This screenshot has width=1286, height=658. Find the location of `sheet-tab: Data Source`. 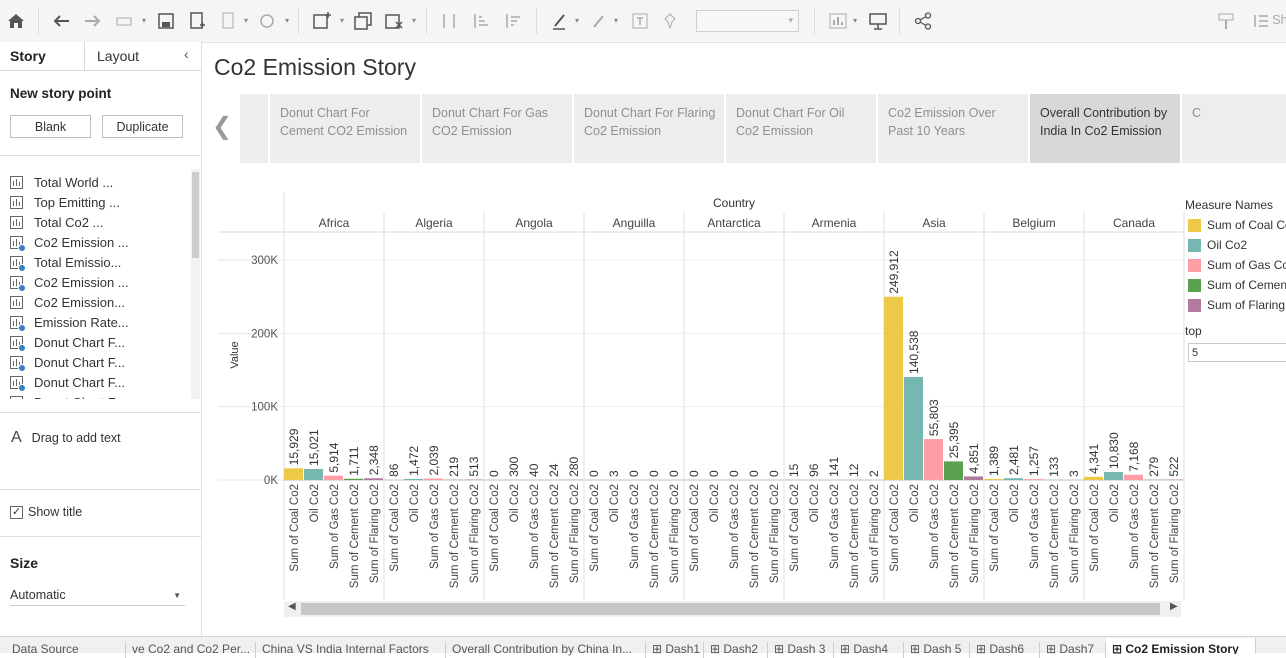

sheet-tab: Data Source is located at coordinates (66, 650).